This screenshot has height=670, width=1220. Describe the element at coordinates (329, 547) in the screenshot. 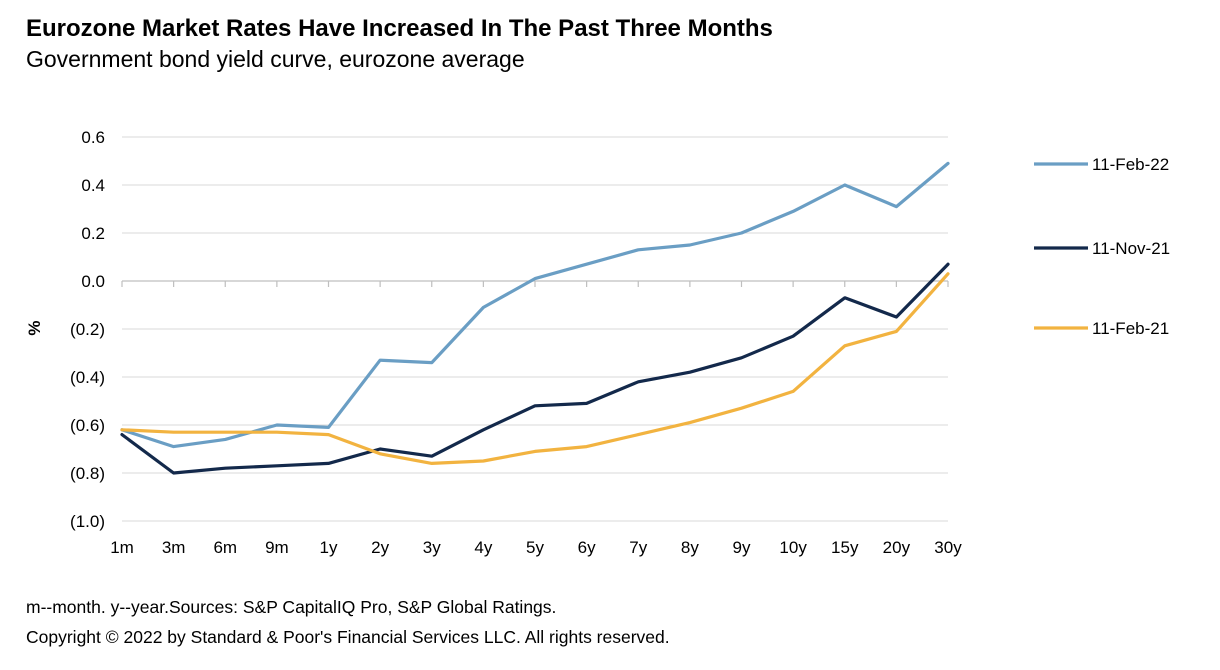

I see `x-tick-label: 1y` at that location.